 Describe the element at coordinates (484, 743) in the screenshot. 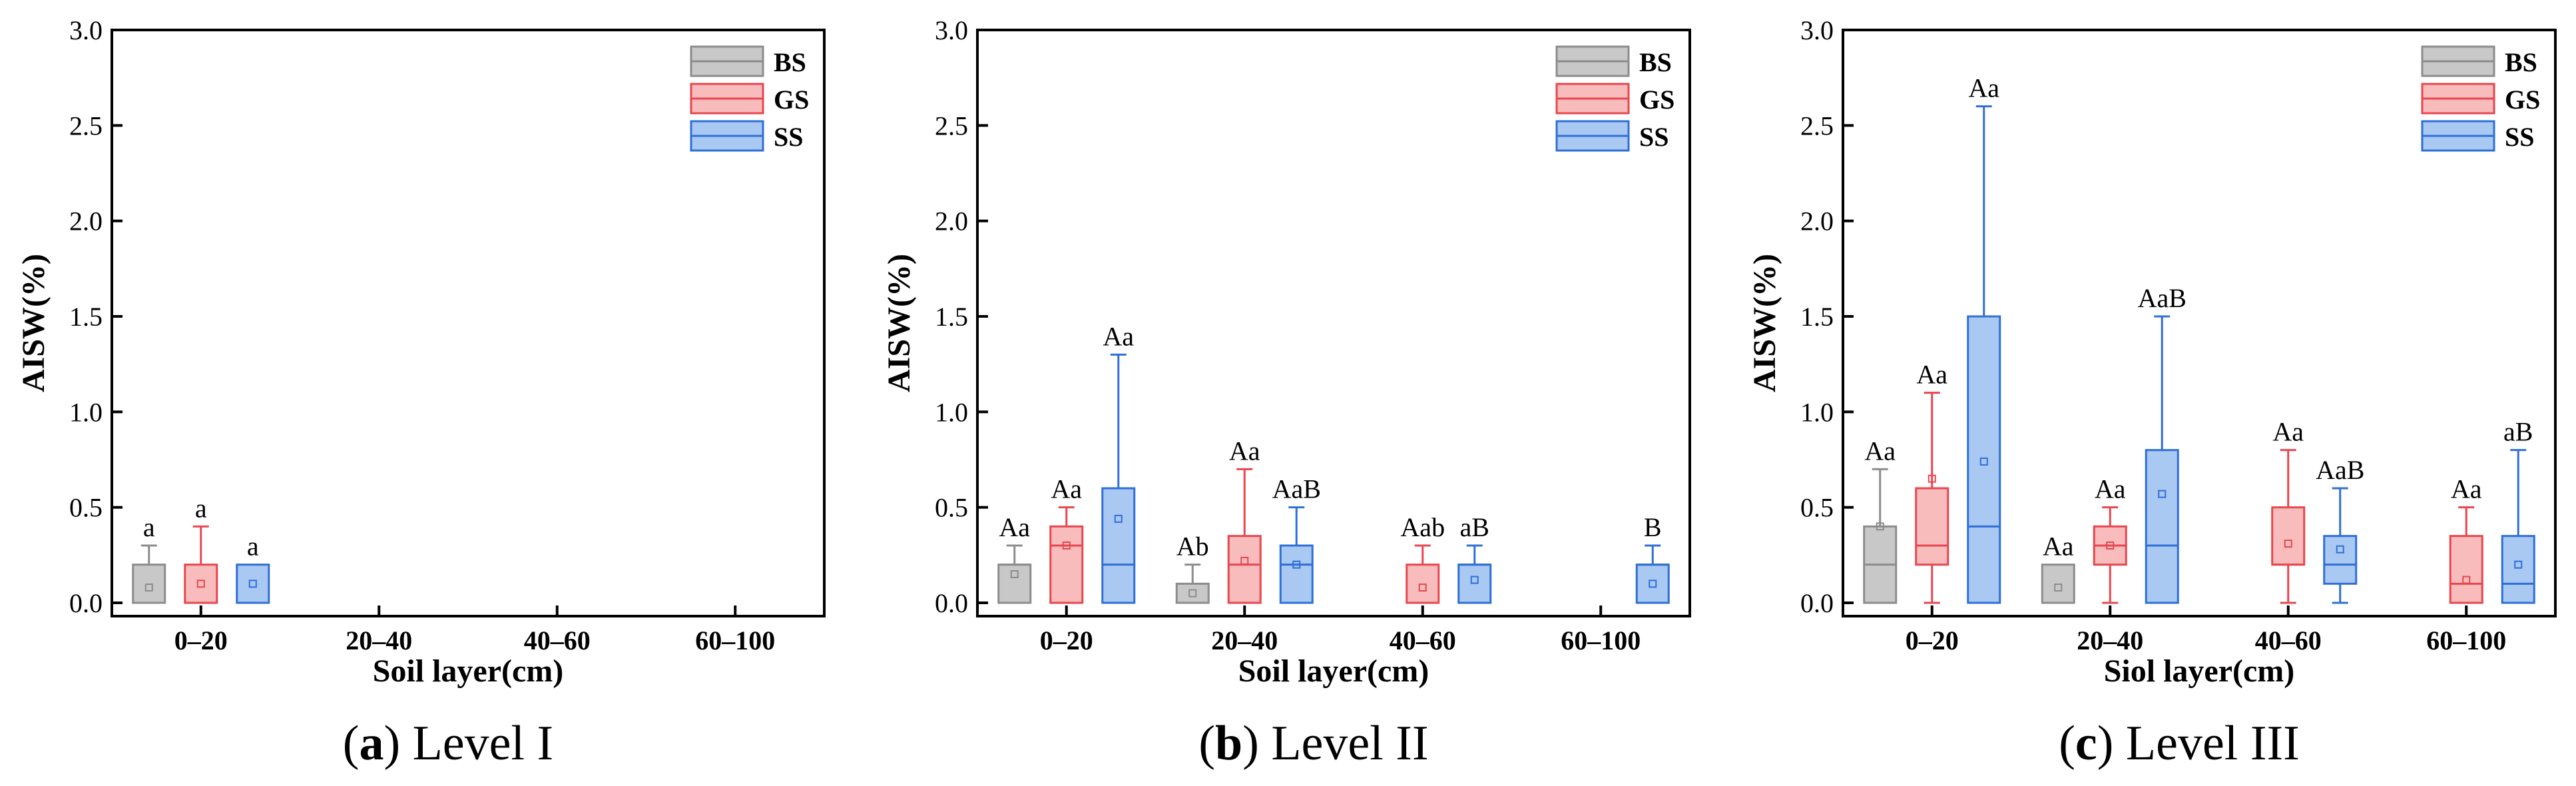

I see `caption-name: Level I` at that location.